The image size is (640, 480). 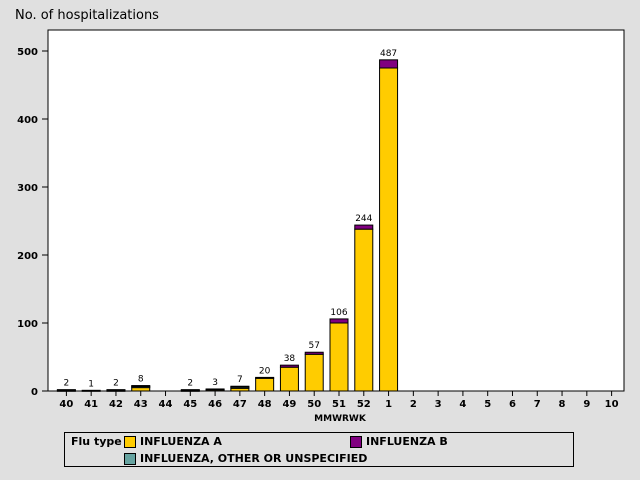 I want to click on x-tick-label: 45, so click(x=190, y=404).